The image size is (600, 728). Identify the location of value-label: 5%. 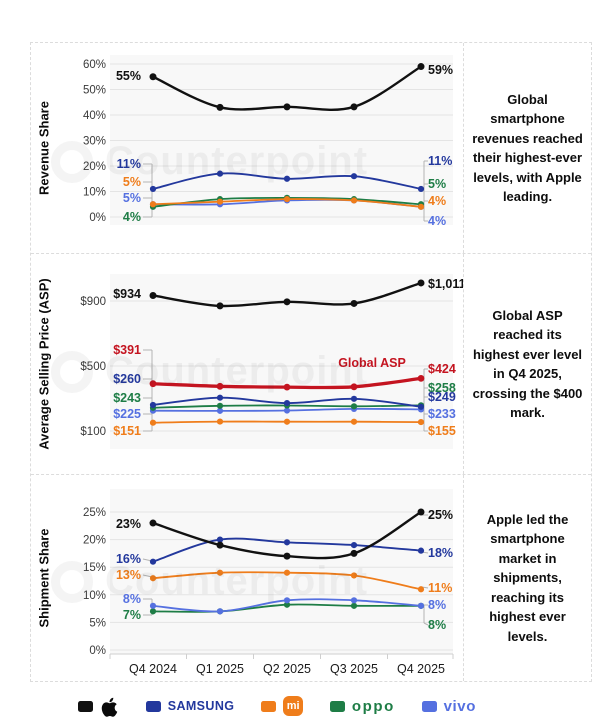
(132, 198).